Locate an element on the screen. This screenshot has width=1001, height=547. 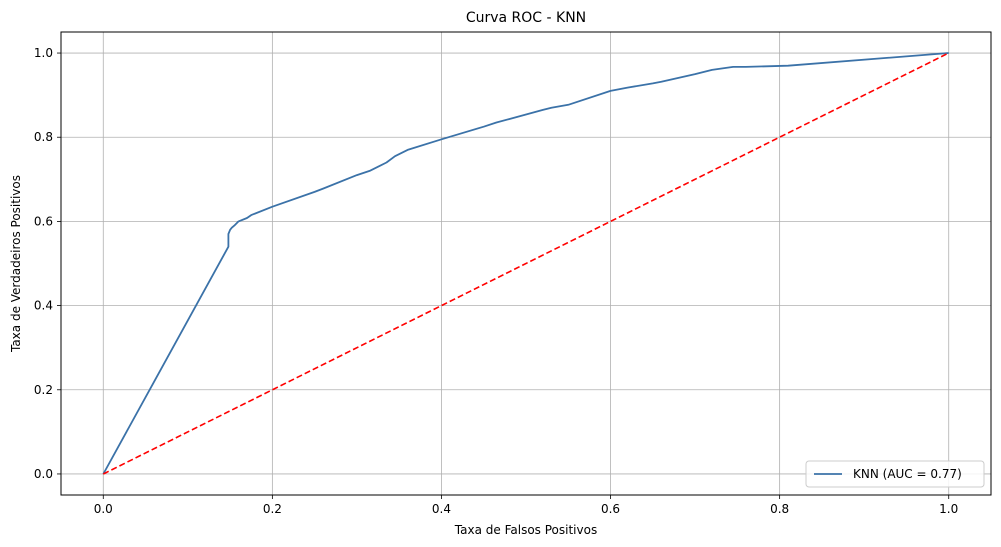
y-axis-title: Taxa de Verdadeiros Positivos is located at coordinates (16, 264).